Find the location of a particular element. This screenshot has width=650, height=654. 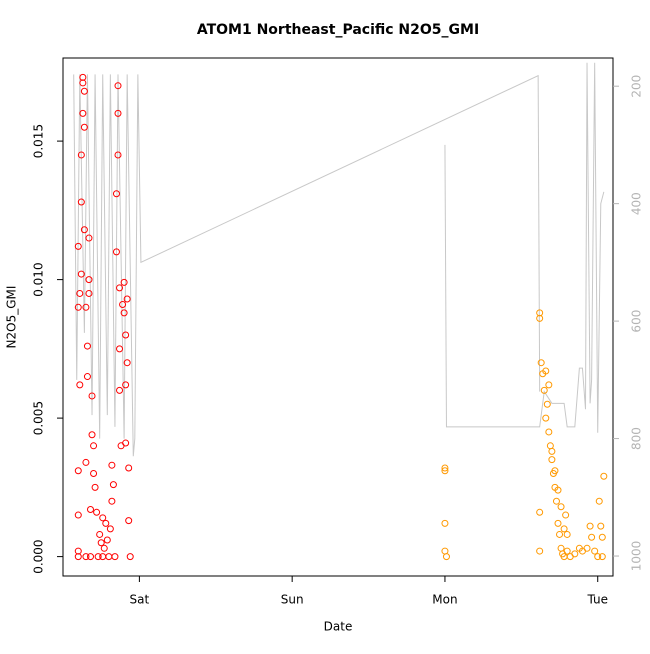

y2-tick-label: 600 is located at coordinates (637, 321).